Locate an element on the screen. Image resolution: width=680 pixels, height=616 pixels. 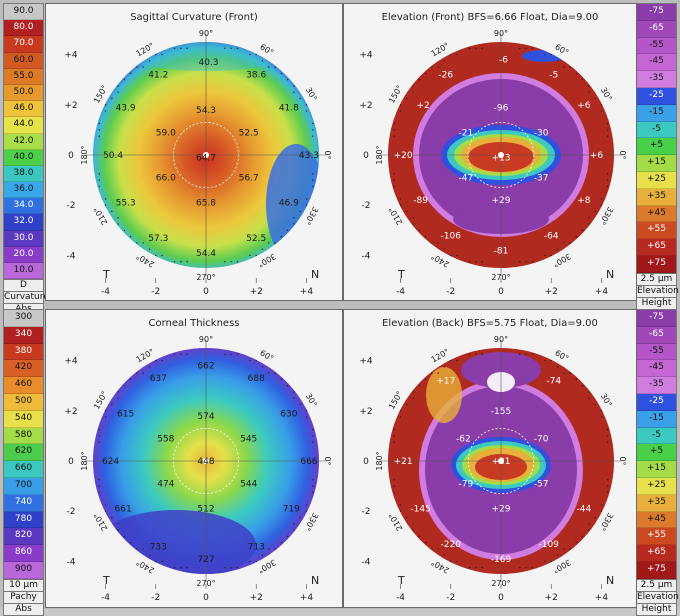
map-value-label: 57.3 is located at coordinates (158, 239).